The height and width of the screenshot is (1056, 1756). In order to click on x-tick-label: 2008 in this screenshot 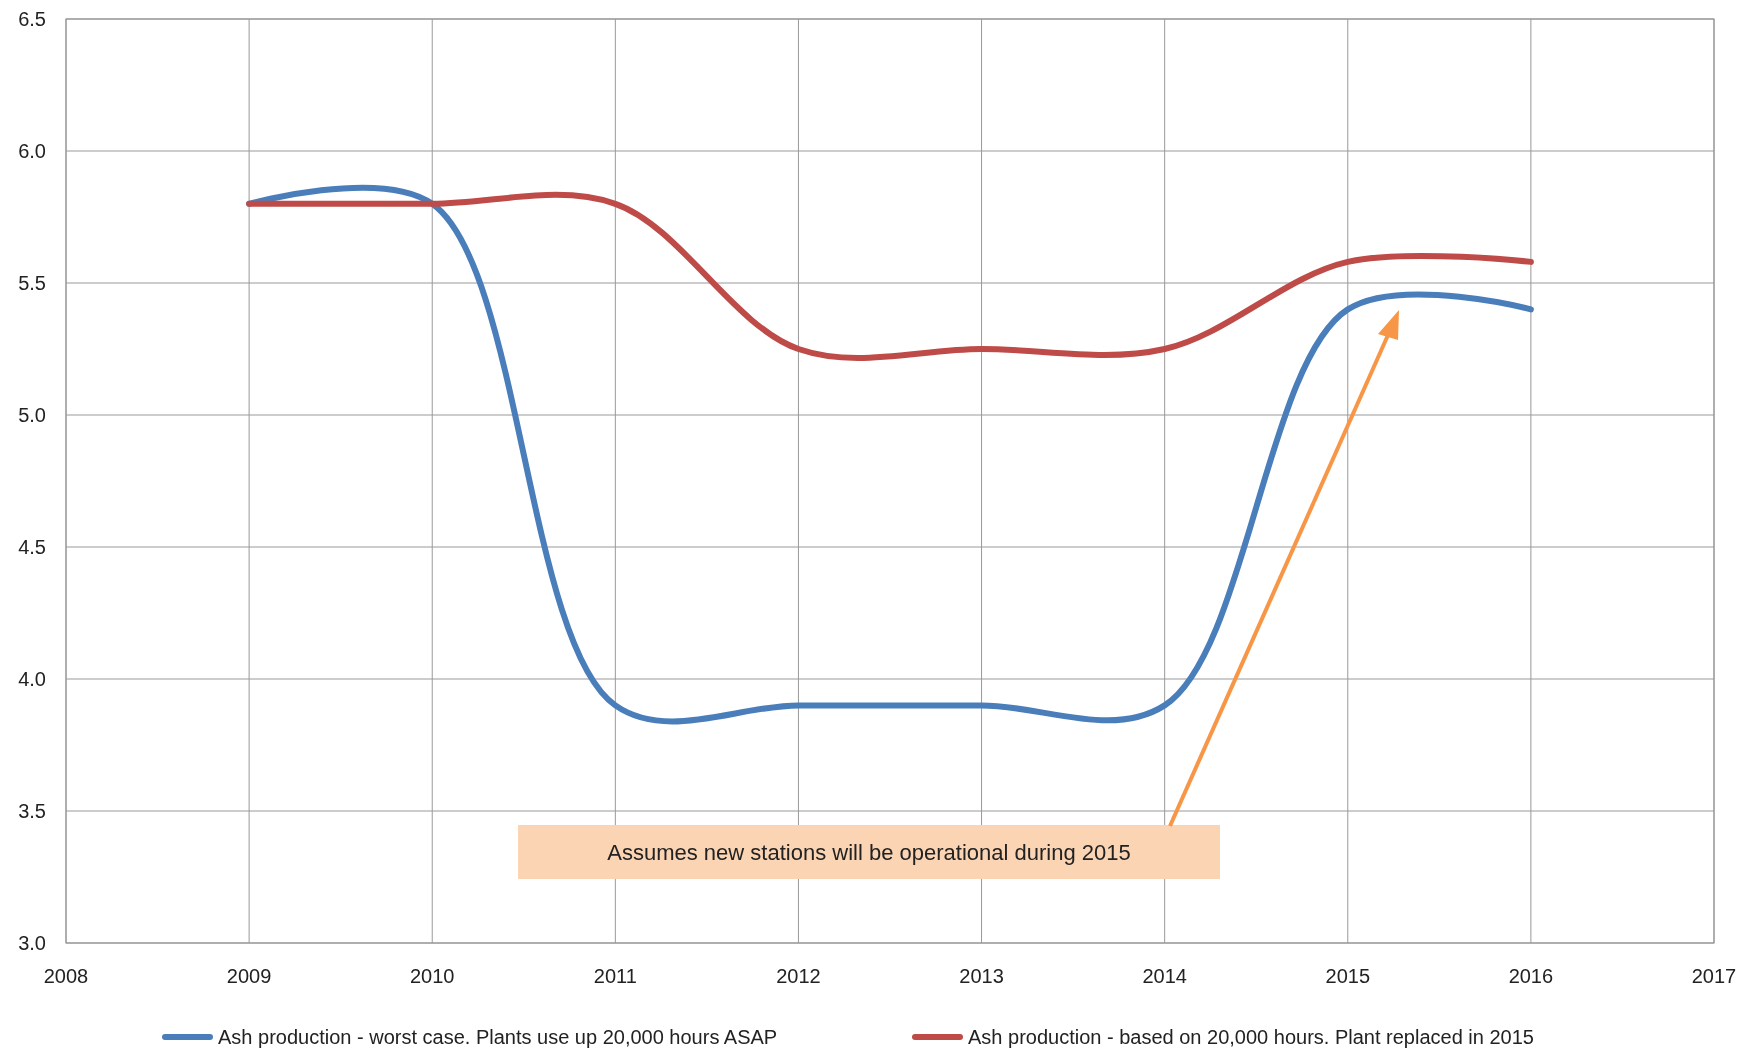, I will do `click(66, 976)`.